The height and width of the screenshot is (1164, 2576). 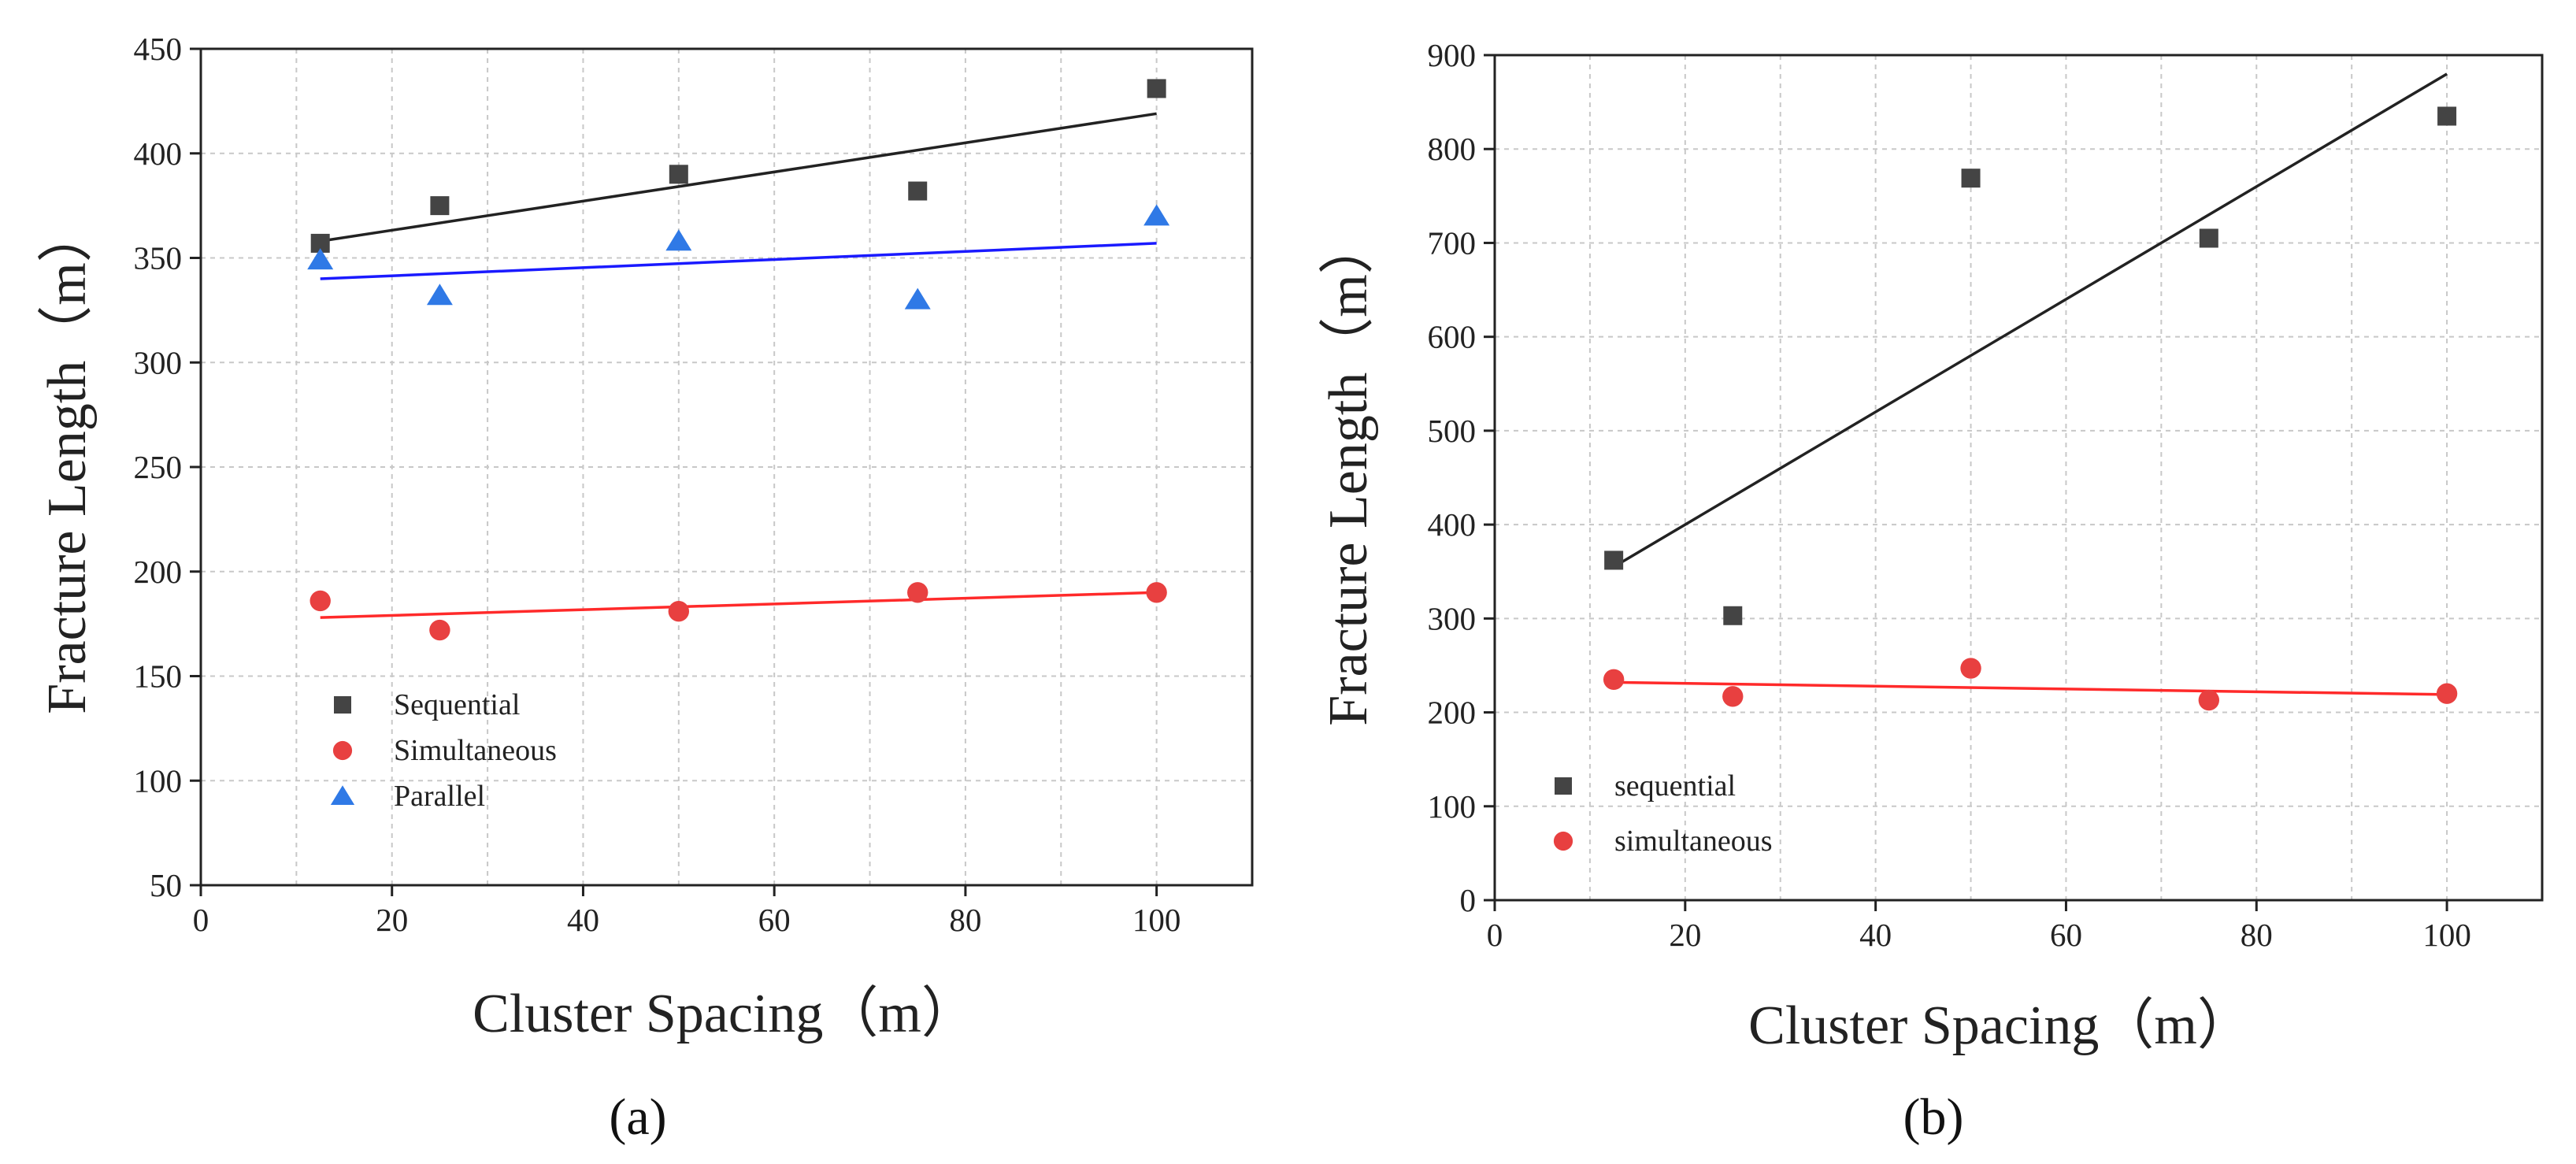 I want to click on legend-label: simultaneous, so click(x=1693, y=841).